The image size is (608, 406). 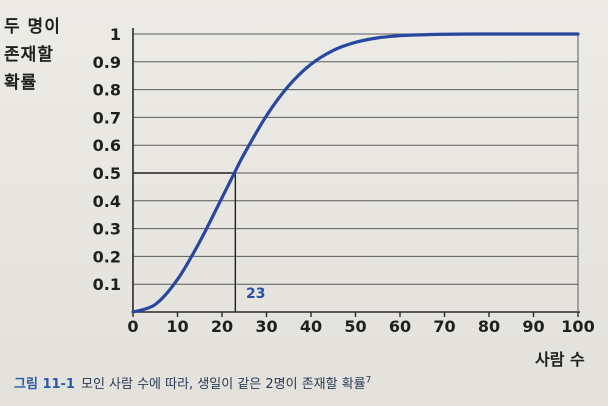 I want to click on y-tick-label: 0.3, so click(x=107, y=229).